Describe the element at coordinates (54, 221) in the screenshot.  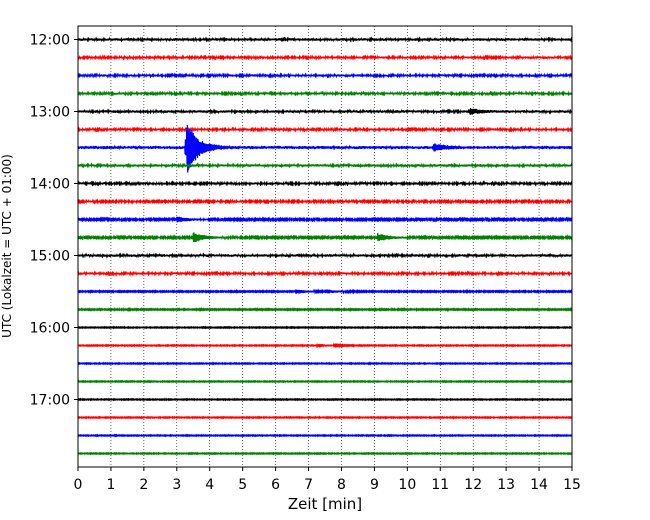
I see `y-axis-ticks: 12:00 13:00 14:00 15:00 16:00 17:00` at that location.